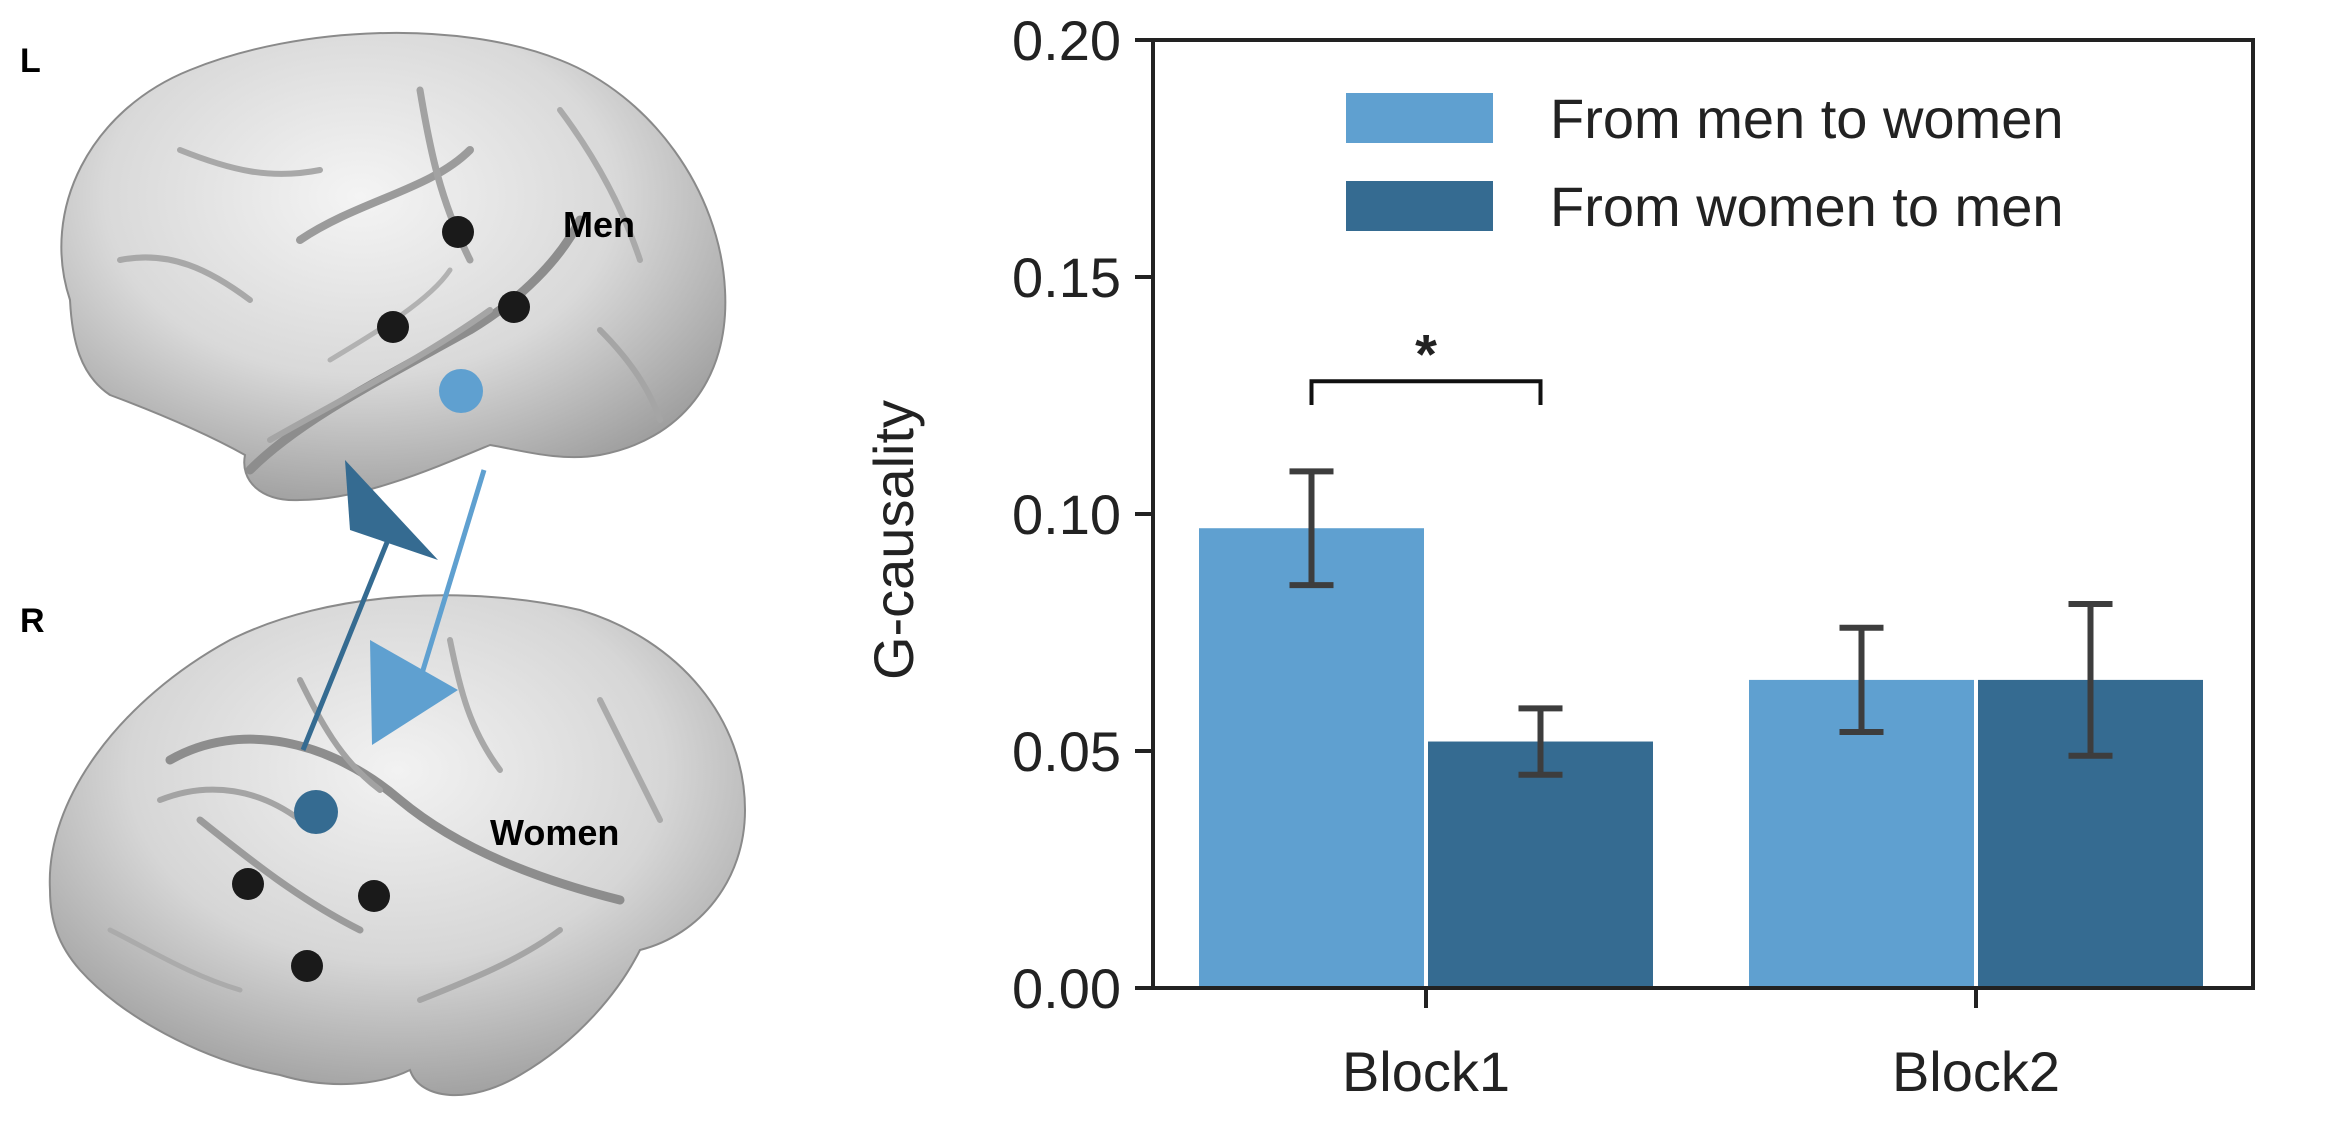  What do you see at coordinates (369, 605) in the screenshot?
I see `women-to-men-arrow` at bounding box center [369, 605].